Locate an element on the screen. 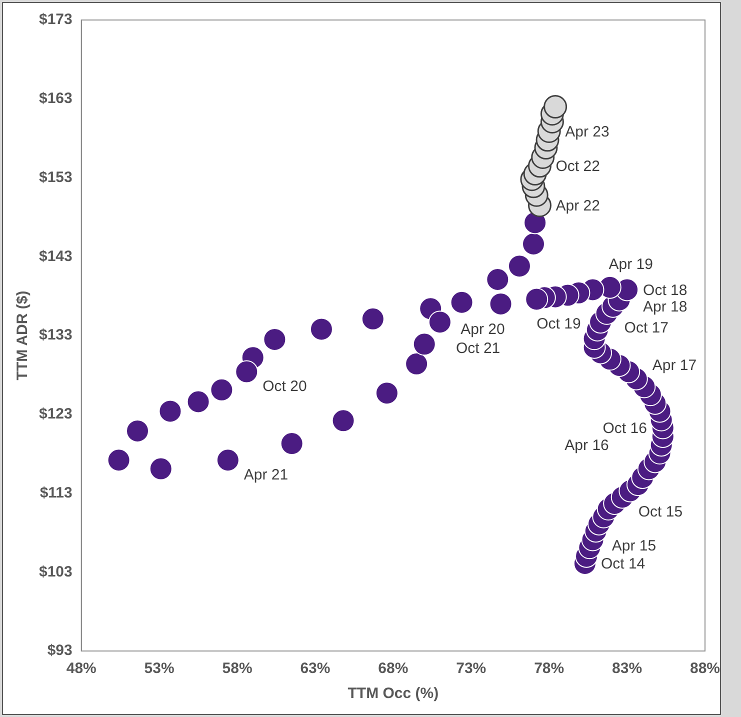  annotation: Oct 17 is located at coordinates (646, 327).